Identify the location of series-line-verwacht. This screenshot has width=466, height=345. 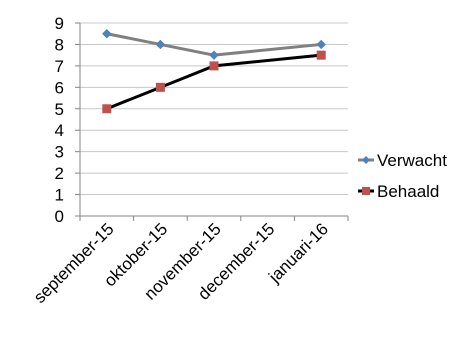
(214, 44).